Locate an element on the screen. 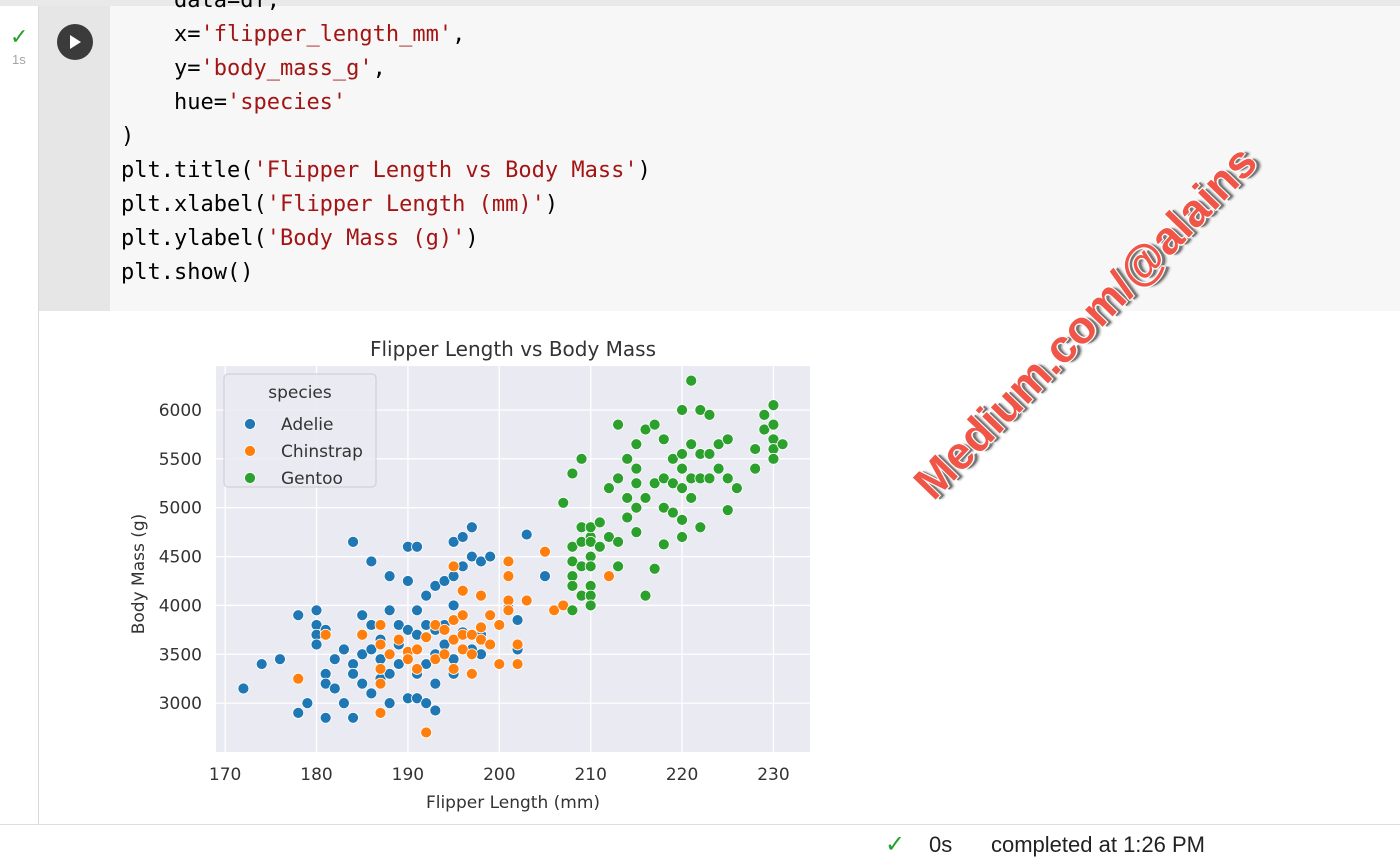 The image size is (1400, 860). run-cell-button is located at coordinates (75, 42).